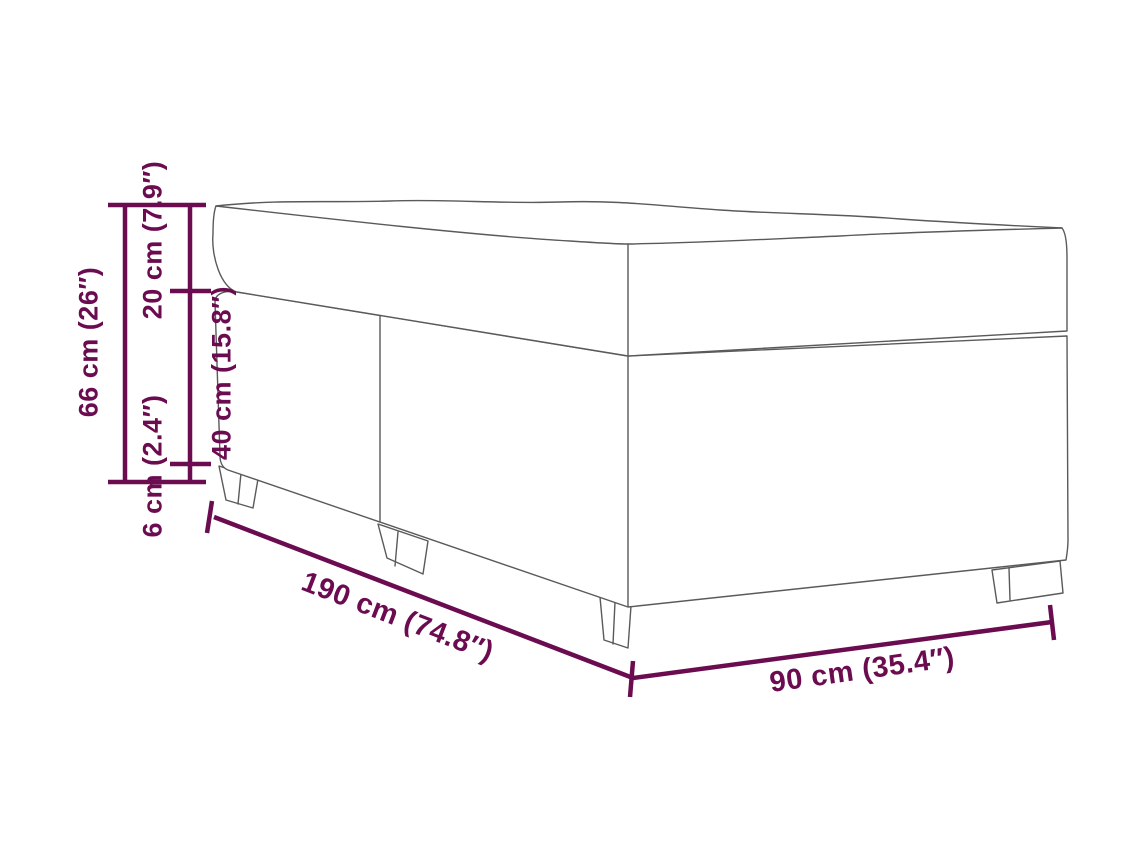 The image size is (1142, 856). I want to click on tick-width-end, so click(1052, 622).